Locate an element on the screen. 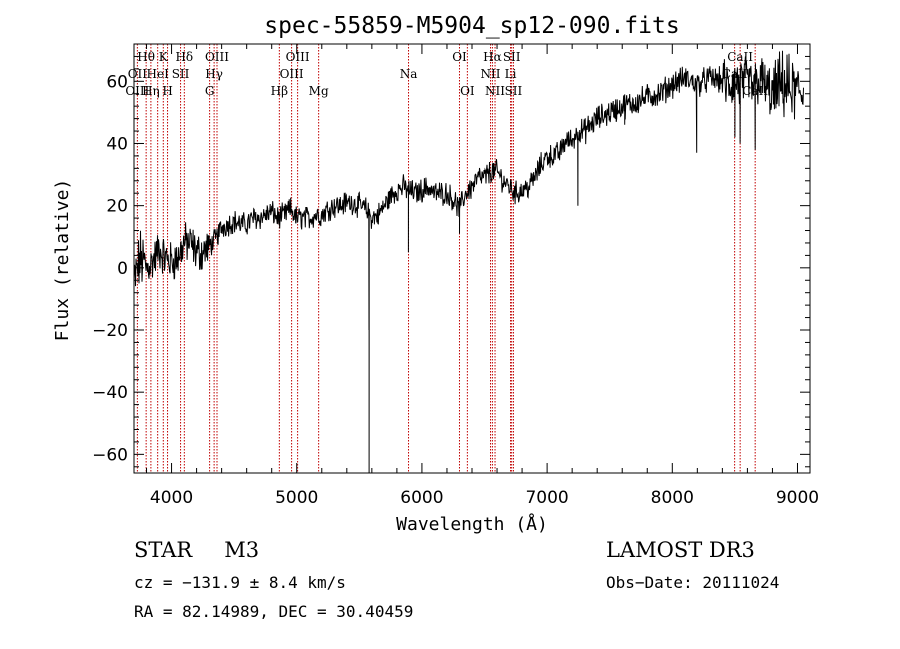 The image size is (900, 649). coordinates: RA = 82.14989, DEC = 30.40459 is located at coordinates (274, 611).